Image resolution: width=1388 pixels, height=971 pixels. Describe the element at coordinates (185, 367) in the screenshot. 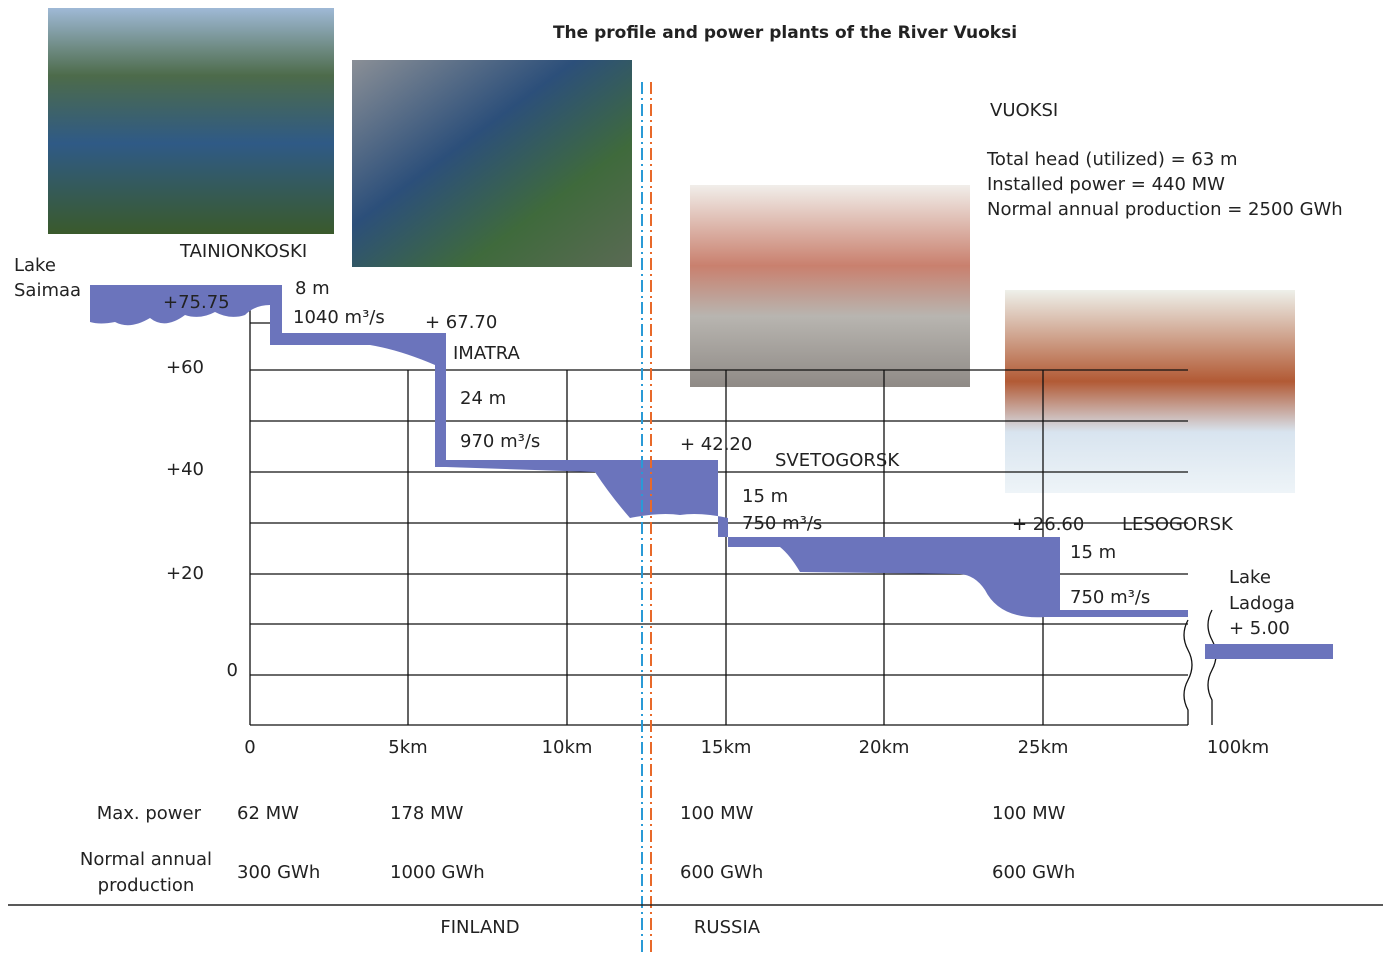

I see `elevation-label: +60` at that location.